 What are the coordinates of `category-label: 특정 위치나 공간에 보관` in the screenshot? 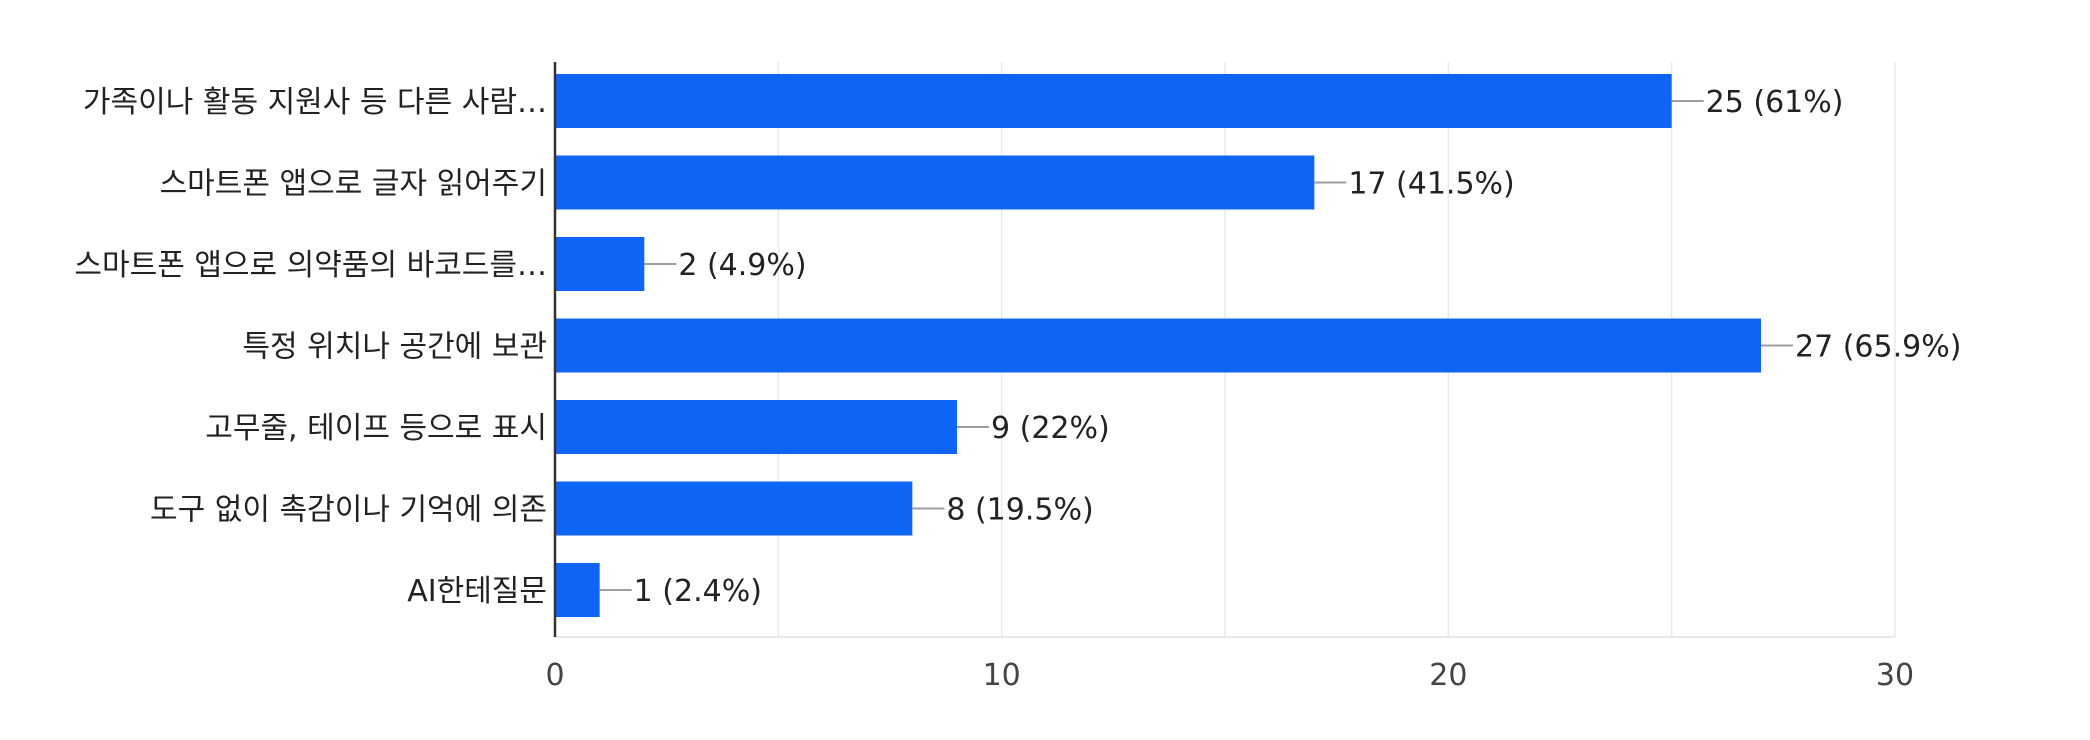 It's located at (394, 347).